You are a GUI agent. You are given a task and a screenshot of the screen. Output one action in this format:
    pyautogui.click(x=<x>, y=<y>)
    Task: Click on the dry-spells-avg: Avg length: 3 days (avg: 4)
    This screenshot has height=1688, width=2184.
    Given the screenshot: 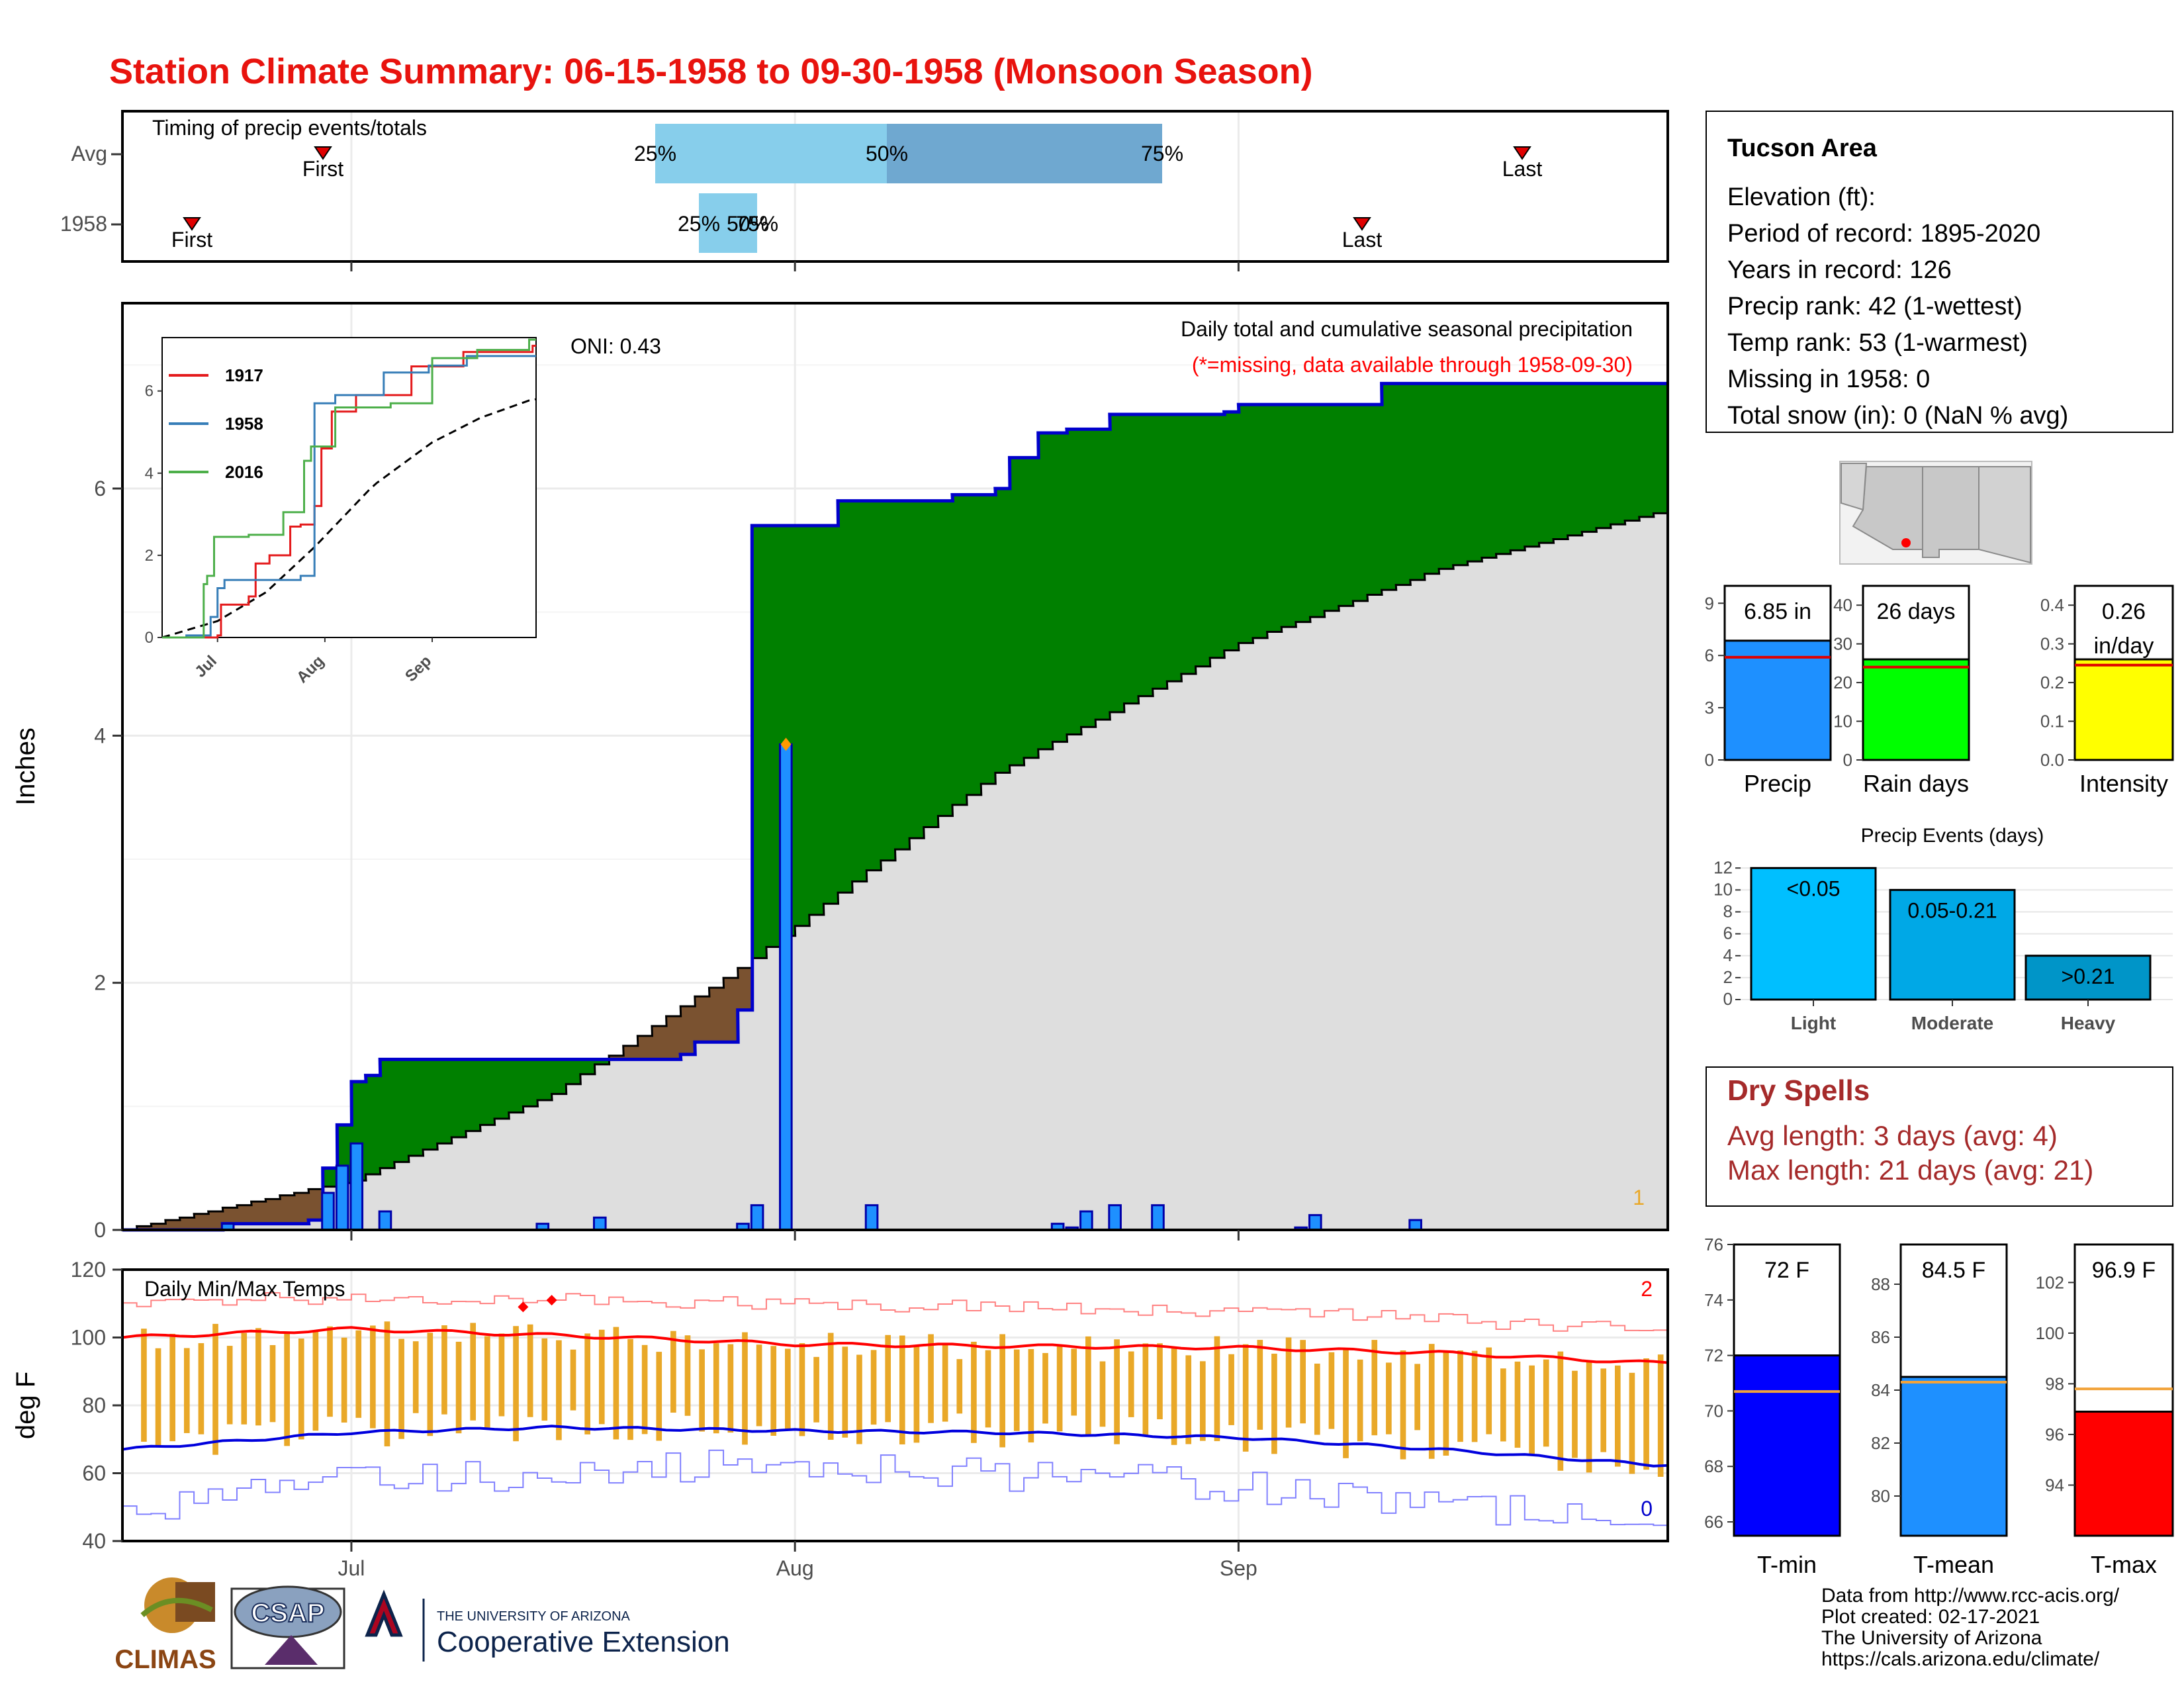 What is the action you would take?
    pyautogui.click(x=1892, y=1135)
    